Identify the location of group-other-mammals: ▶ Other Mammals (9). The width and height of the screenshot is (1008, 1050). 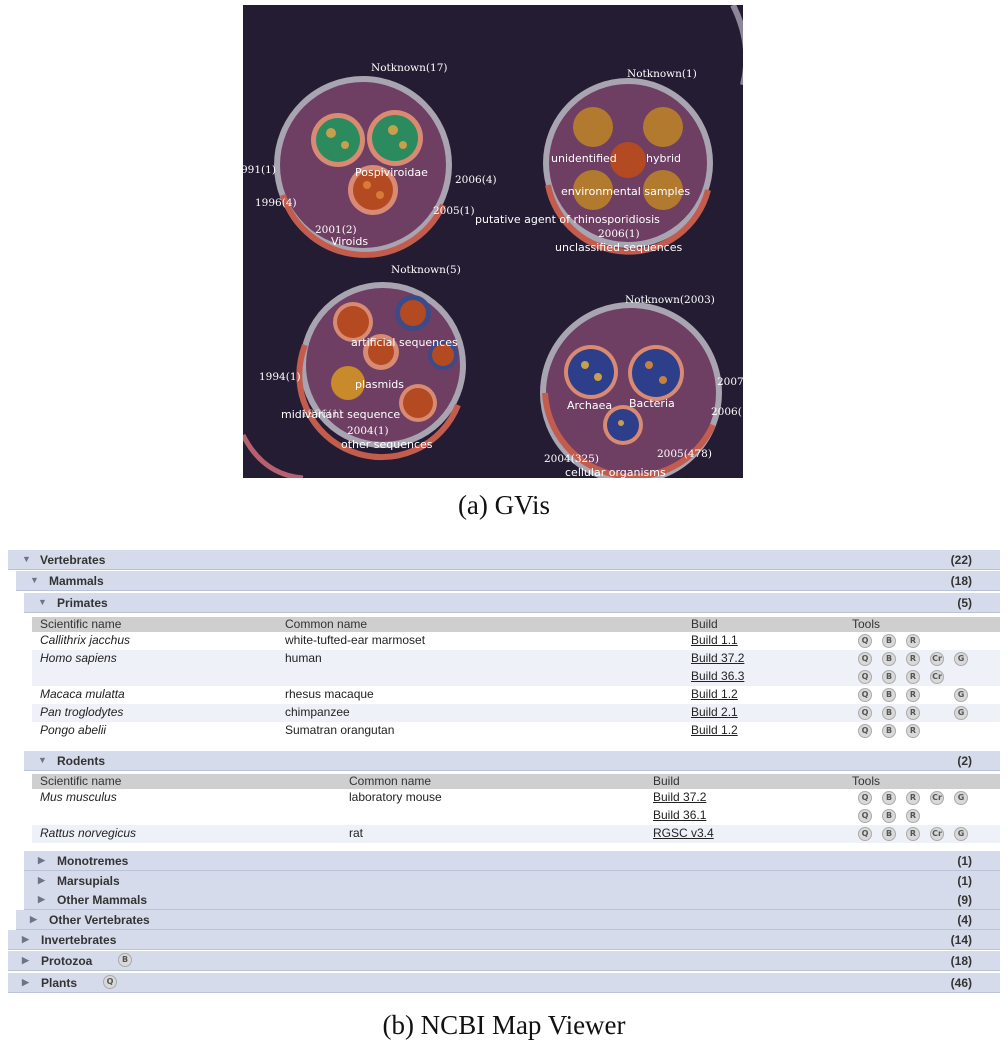
(512, 900).